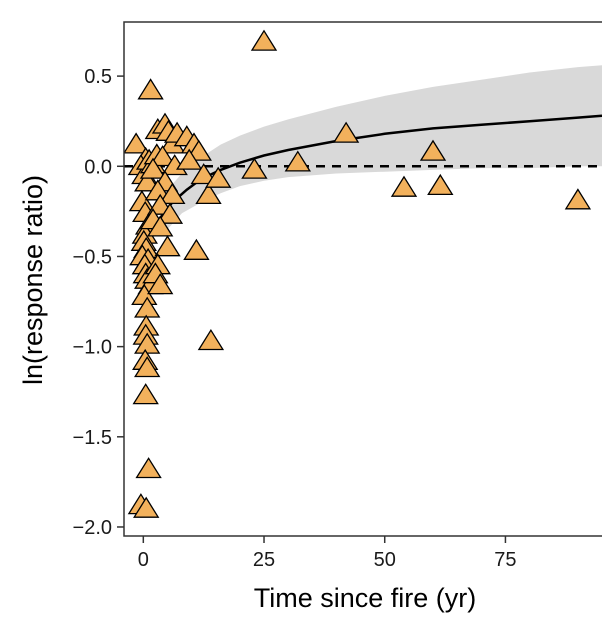  I want to click on x-tick-label: 75, so click(505, 560).